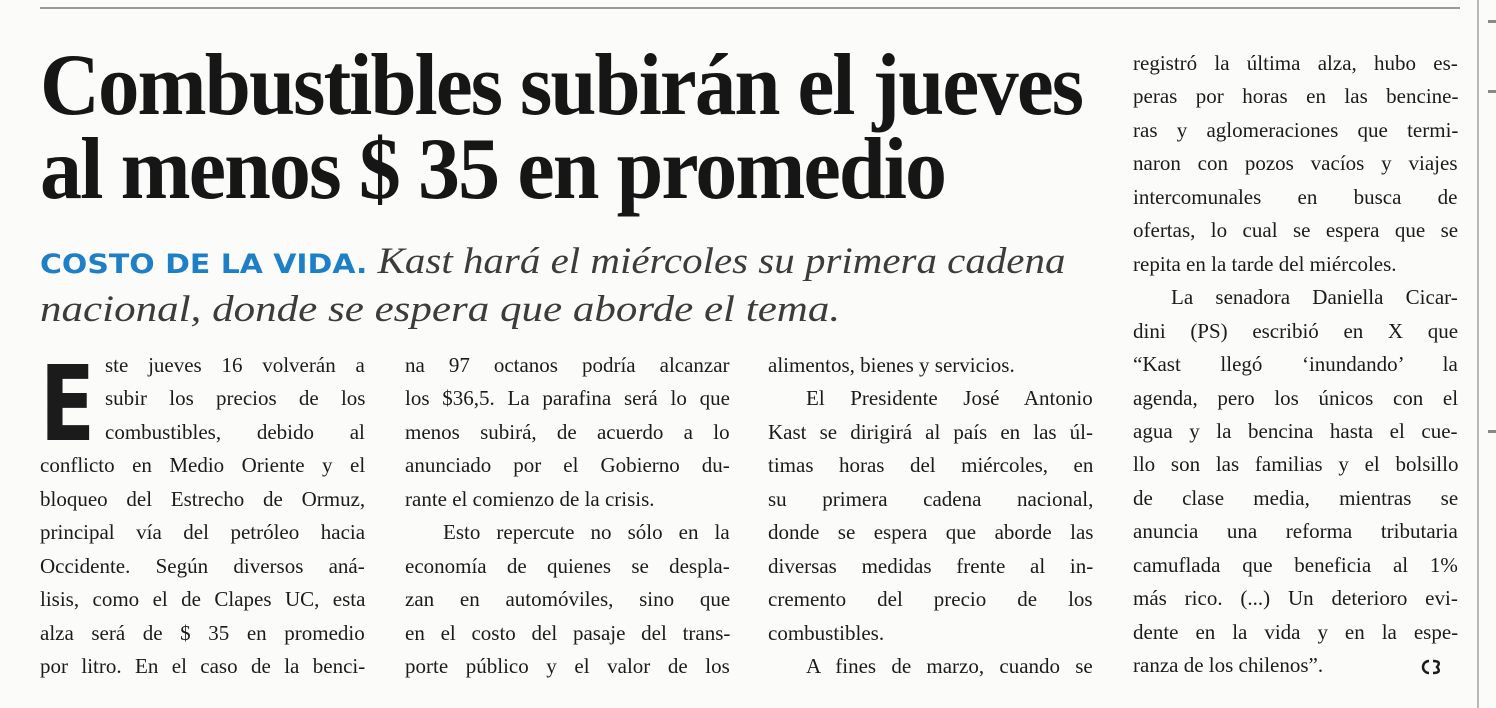  What do you see at coordinates (567, 465) in the screenshot?
I see `text-line: anunciado por el Gobierno du-` at bounding box center [567, 465].